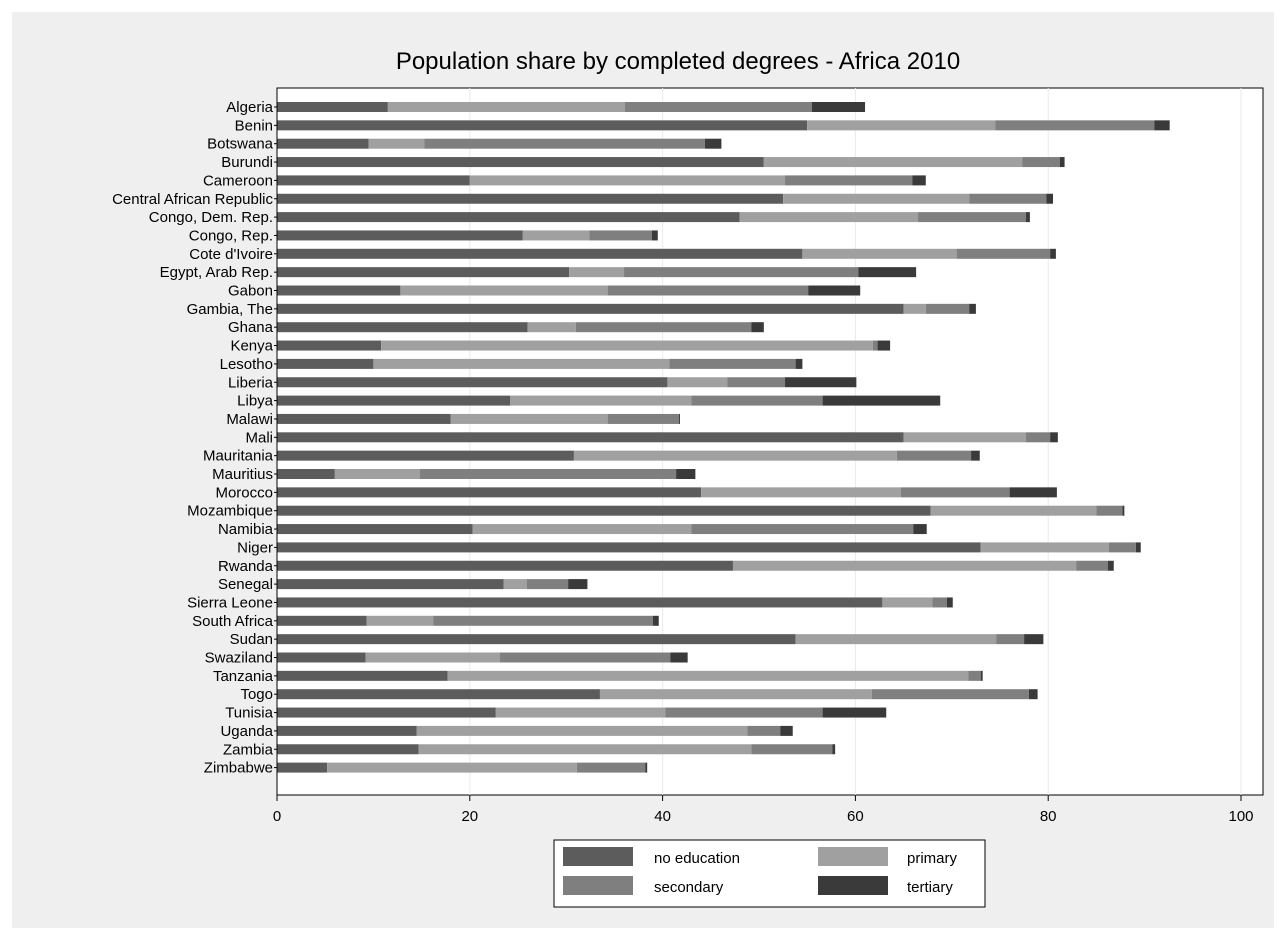  I want to click on category-label: Togo, so click(256, 694).